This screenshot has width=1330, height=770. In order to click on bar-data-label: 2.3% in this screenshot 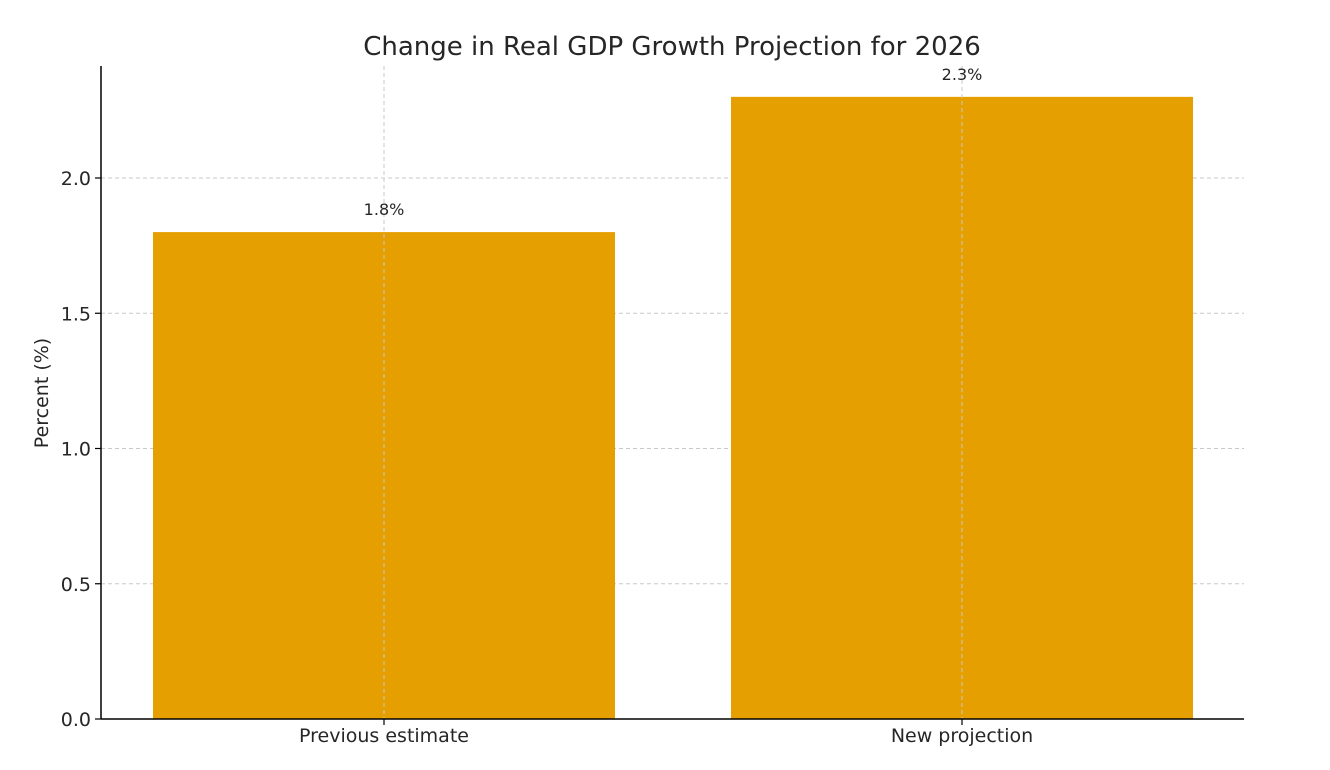, I will do `click(962, 74)`.